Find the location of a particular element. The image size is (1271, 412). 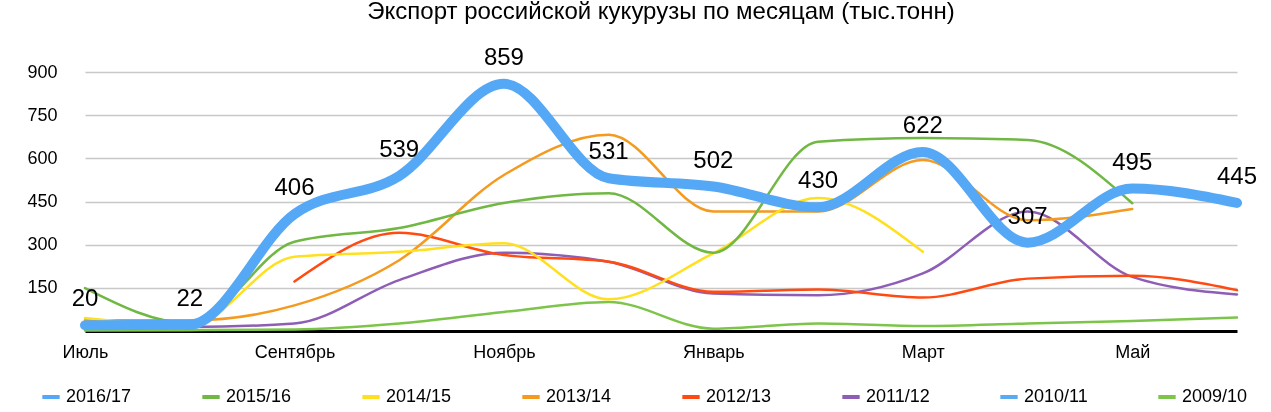

y-tick-label: 750 is located at coordinates (42, 114).